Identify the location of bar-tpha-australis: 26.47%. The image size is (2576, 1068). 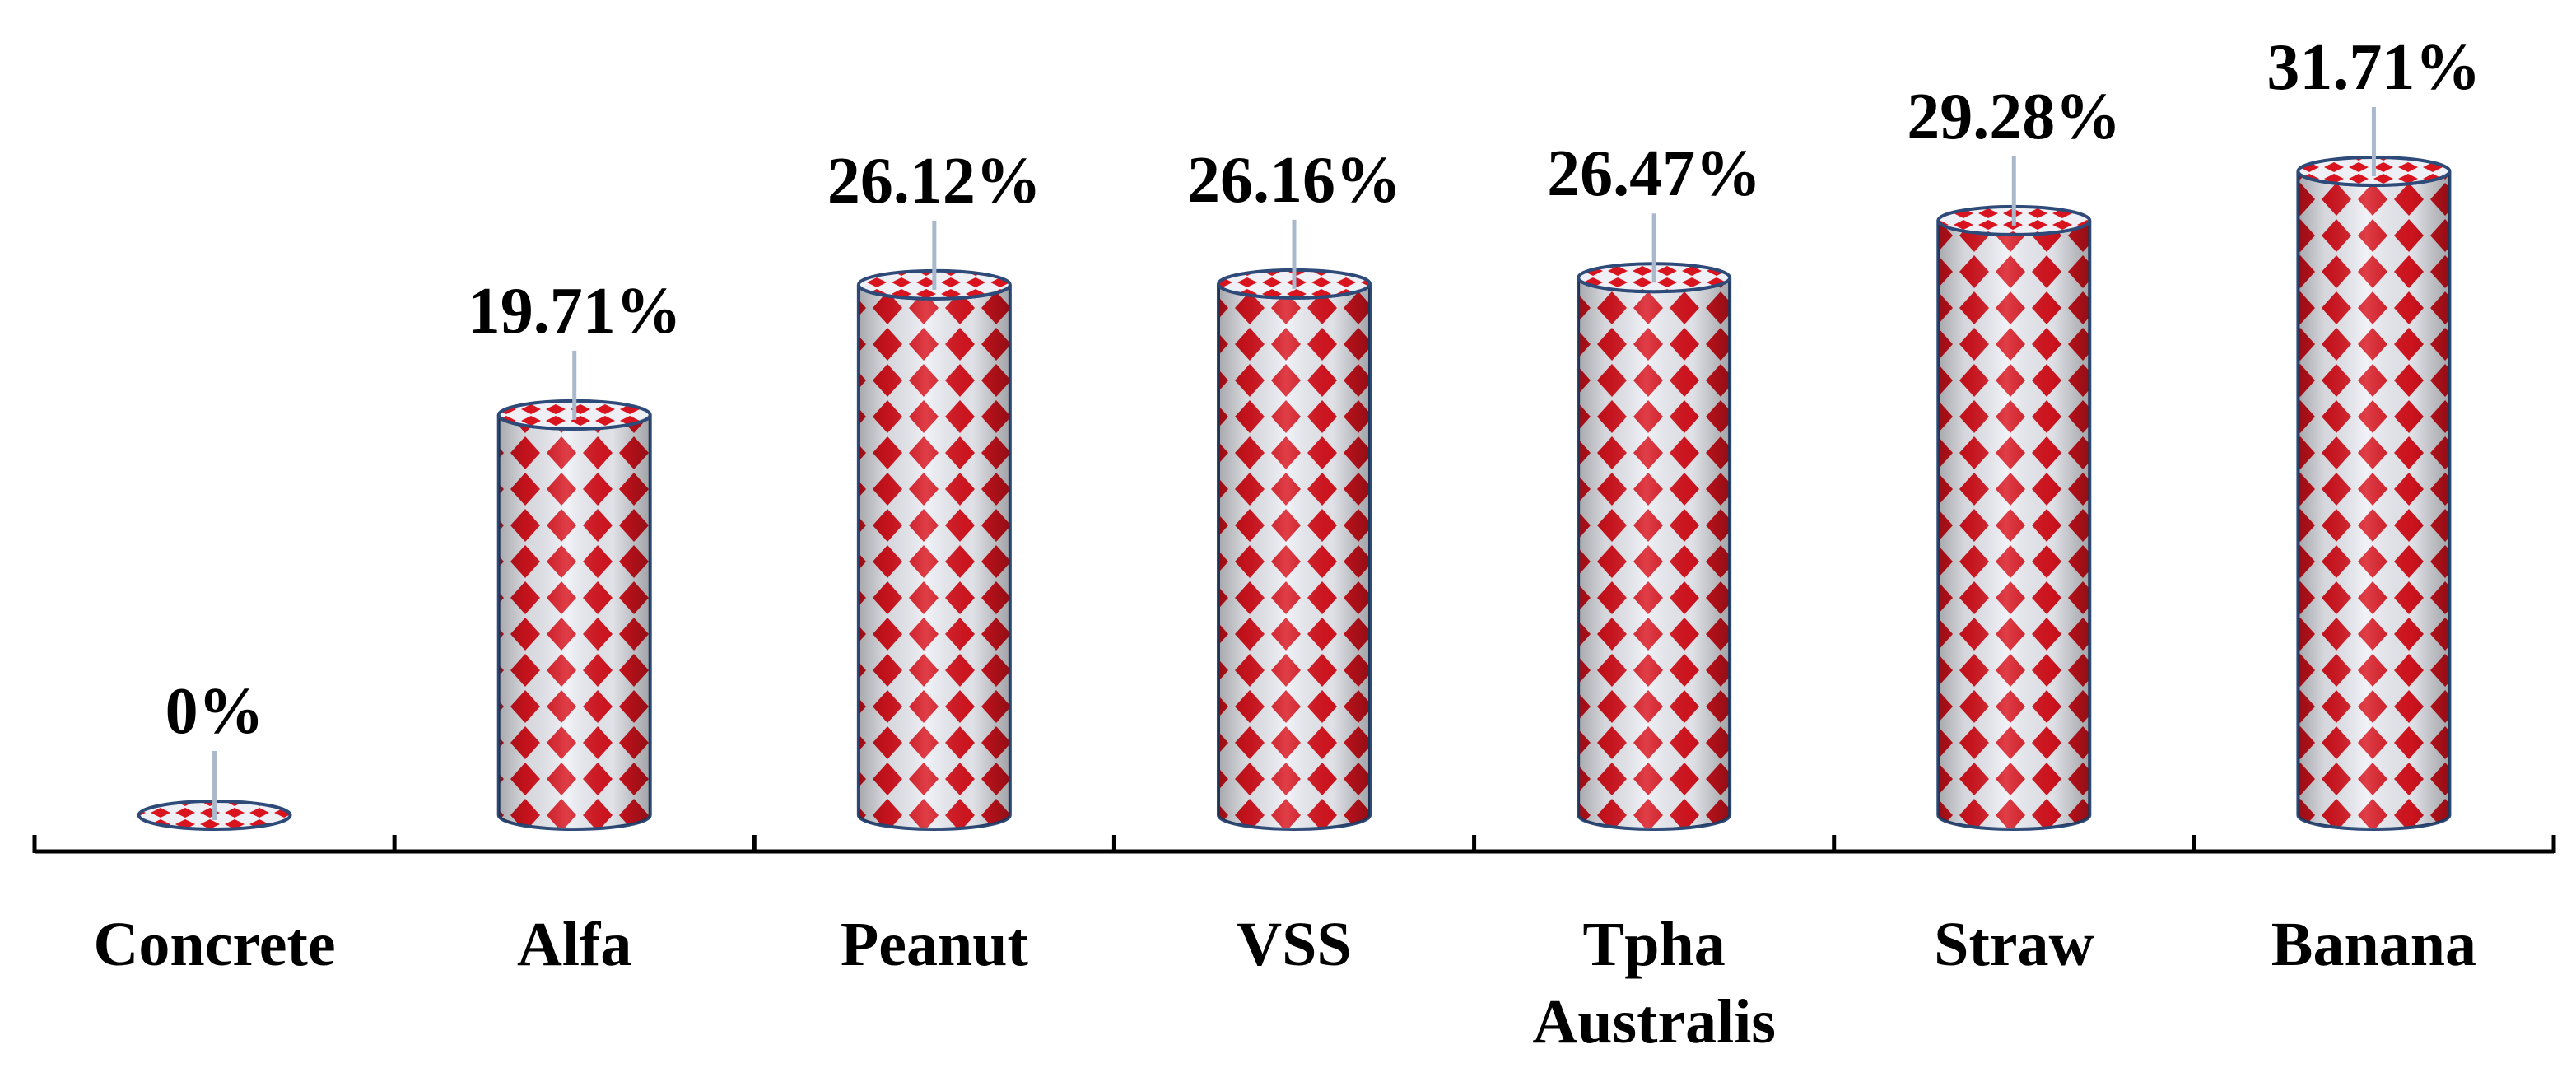
(1654, 485).